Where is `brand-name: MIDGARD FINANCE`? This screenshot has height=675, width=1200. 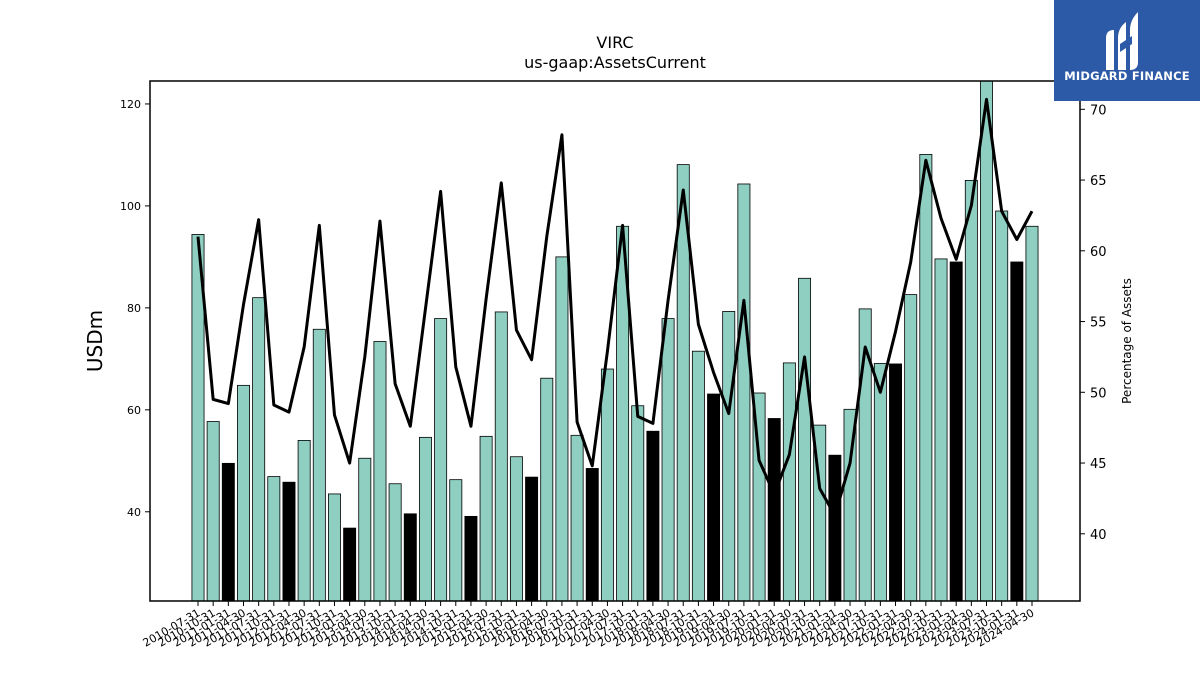 brand-name: MIDGARD FINANCE is located at coordinates (1127, 76).